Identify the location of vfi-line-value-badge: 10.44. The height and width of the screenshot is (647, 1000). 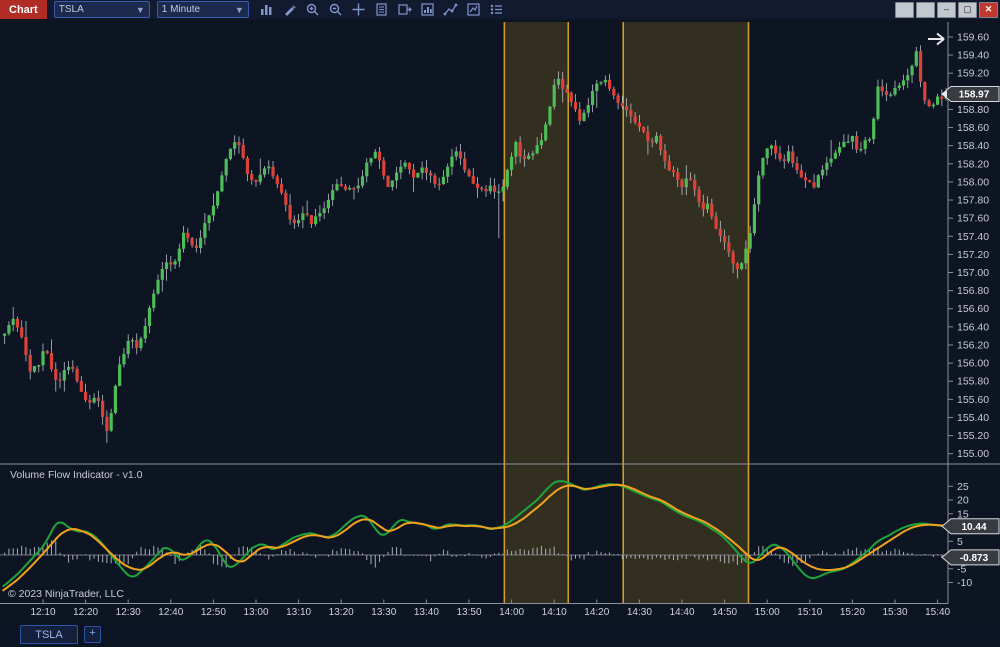
(970, 526).